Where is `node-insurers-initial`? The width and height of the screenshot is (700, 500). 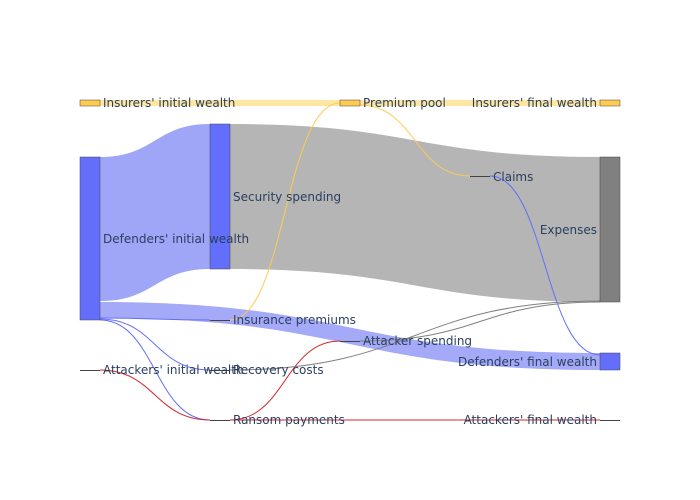 node-insurers-initial is located at coordinates (90, 103).